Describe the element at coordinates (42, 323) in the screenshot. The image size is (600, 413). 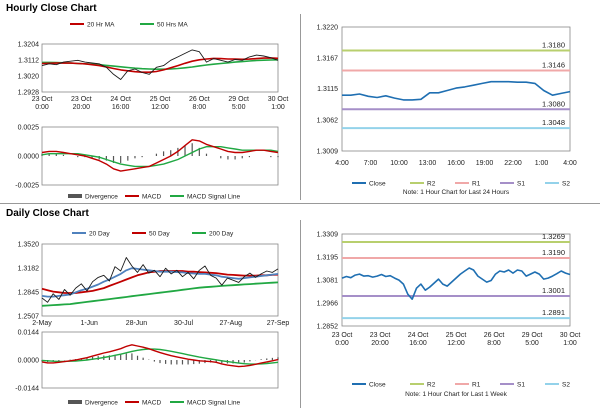
I see `daily-price-xtick-0: 2-May` at that location.